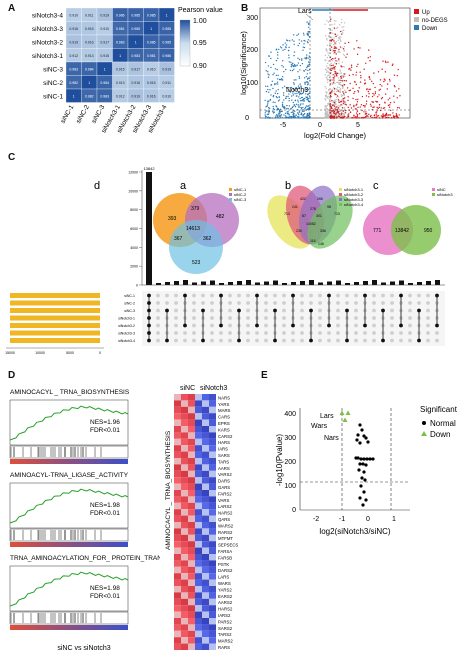 This screenshot has height=659, width=474. Describe the element at coordinates (320, 199) in the screenshot. I see `venn-b-value: 265` at that location.